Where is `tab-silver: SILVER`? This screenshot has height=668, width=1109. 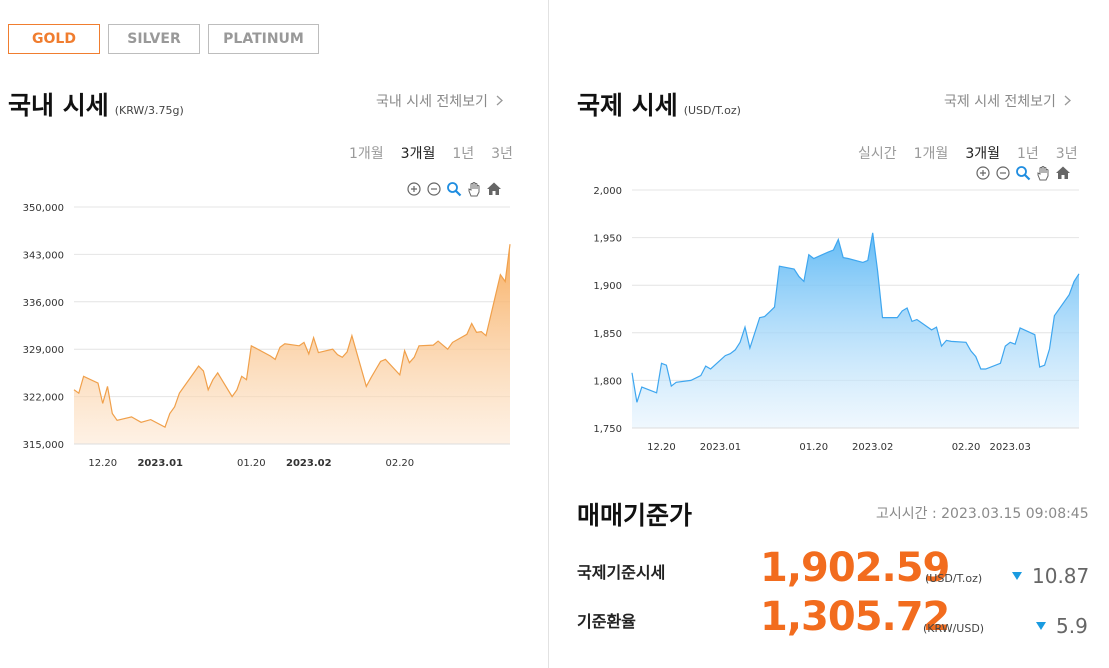 tab-silver: SILVER is located at coordinates (154, 39).